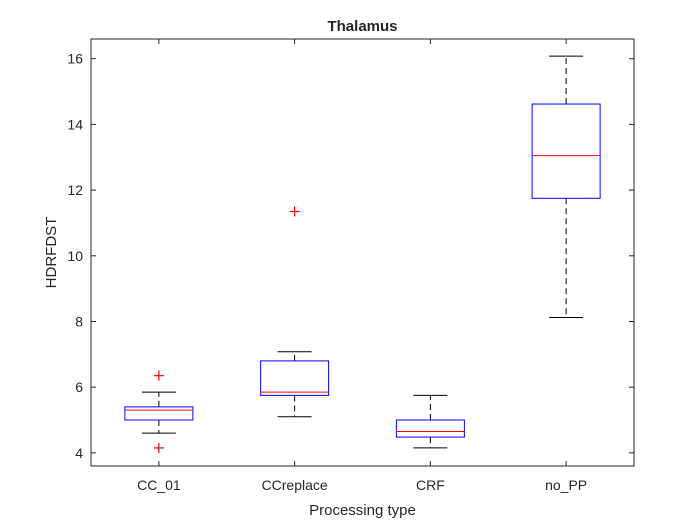  What do you see at coordinates (295, 485) in the screenshot?
I see `x-tick-label: CCreplace` at bounding box center [295, 485].